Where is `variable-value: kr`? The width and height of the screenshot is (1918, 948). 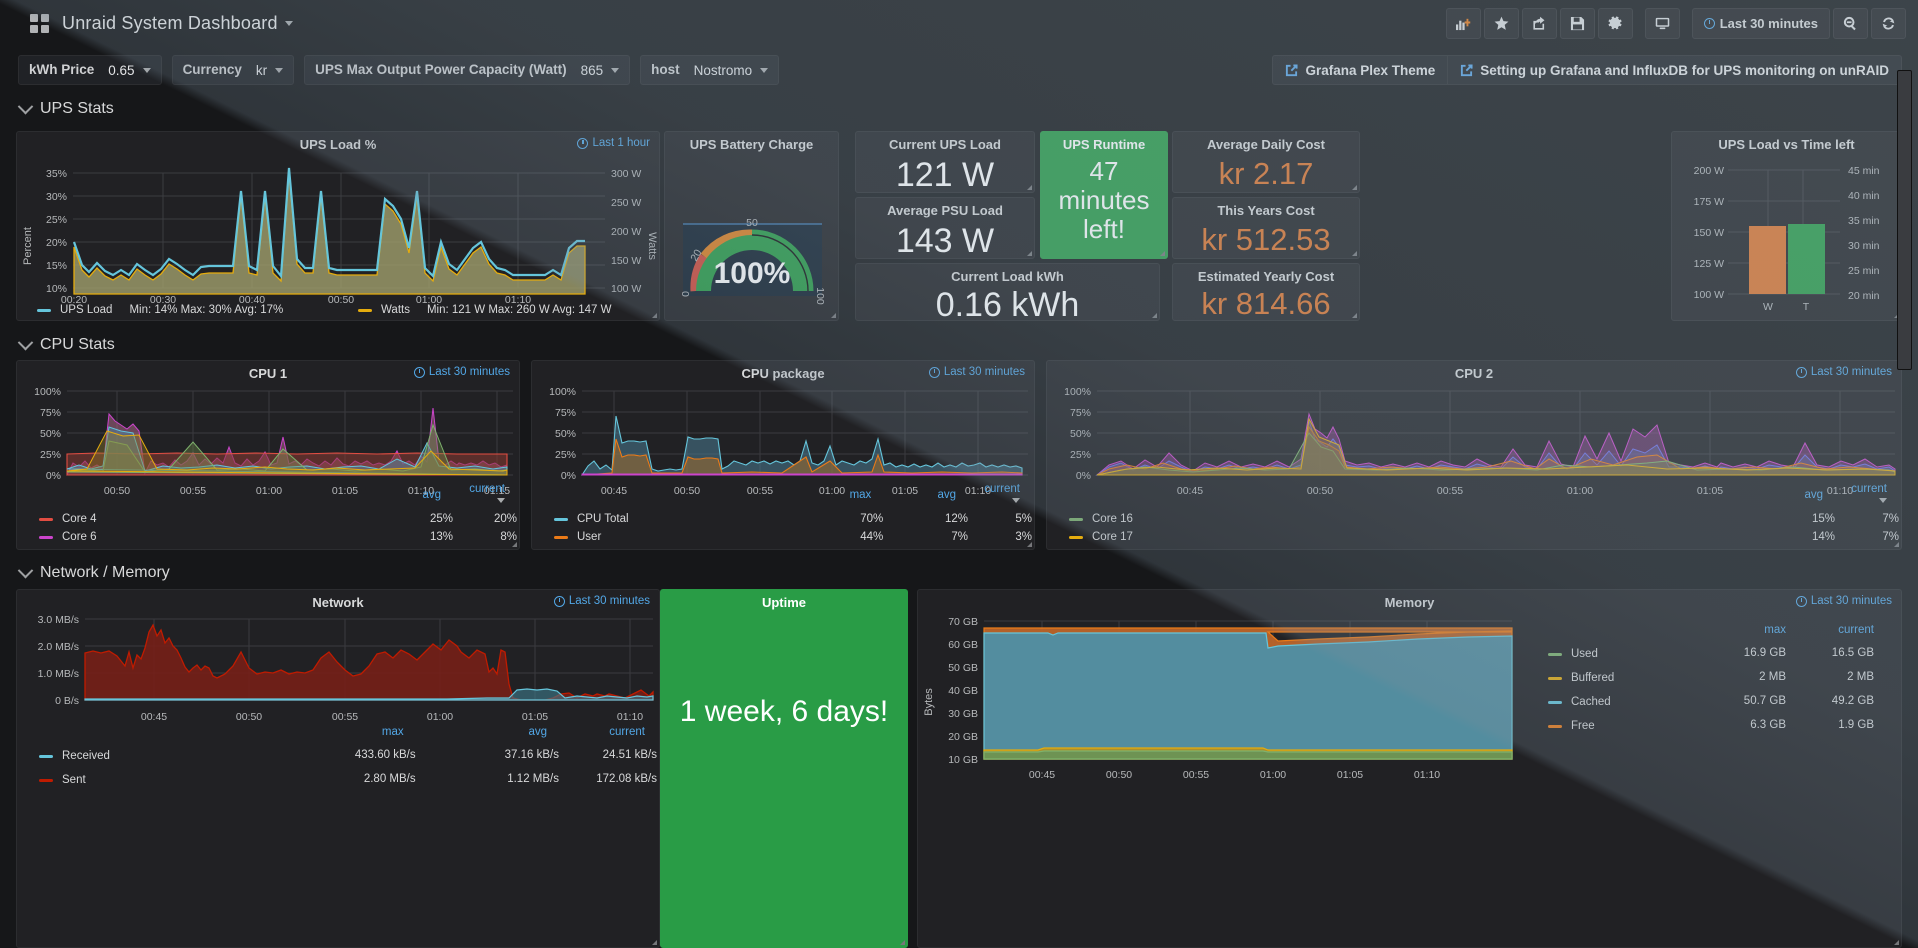 variable-value: kr is located at coordinates (272, 70).